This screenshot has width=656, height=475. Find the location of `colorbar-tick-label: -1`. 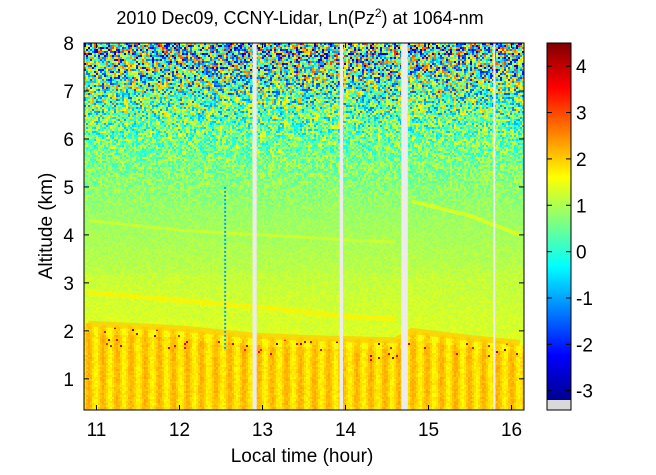

colorbar-tick-label: -1 is located at coordinates (584, 299).